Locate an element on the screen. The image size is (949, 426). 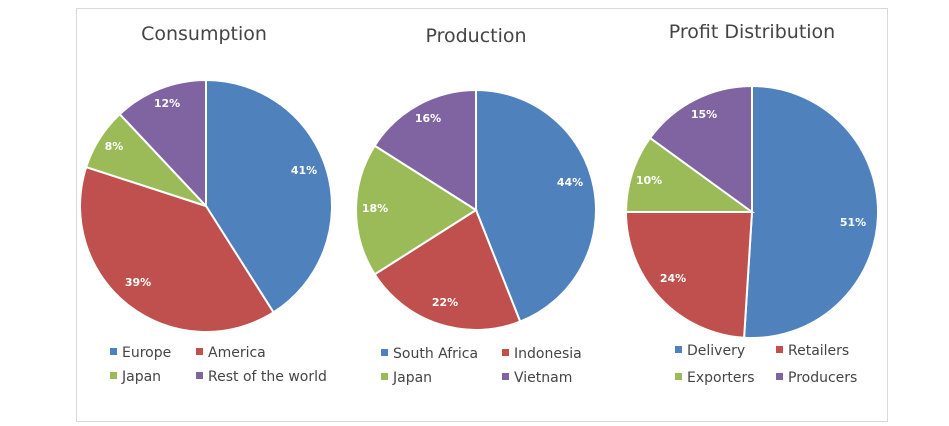
pie-slice-retailers is located at coordinates (689, 275).